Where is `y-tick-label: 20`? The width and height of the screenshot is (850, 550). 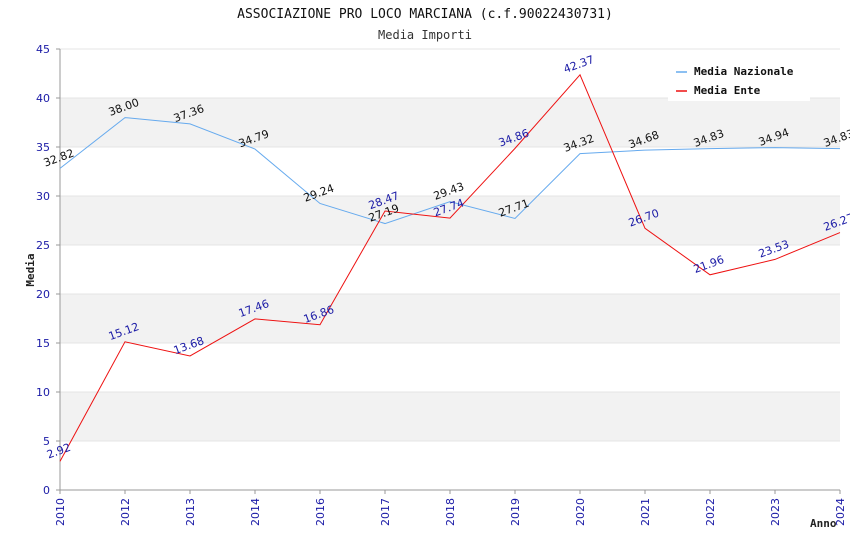
y-tick-label: 20 is located at coordinates (43, 294).